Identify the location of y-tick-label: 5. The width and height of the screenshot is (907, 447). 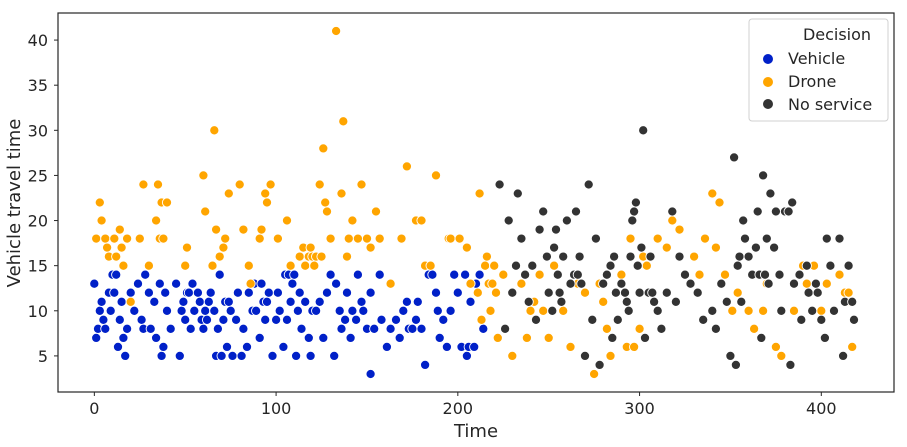
(43, 356).